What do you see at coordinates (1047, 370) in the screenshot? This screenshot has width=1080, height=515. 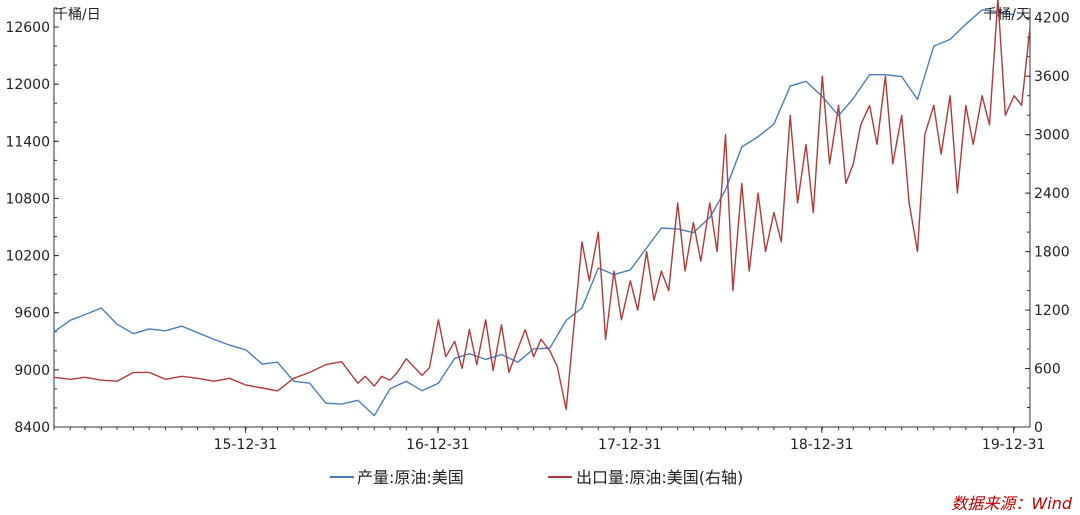 I see `right-tick-label: 600` at bounding box center [1047, 370].